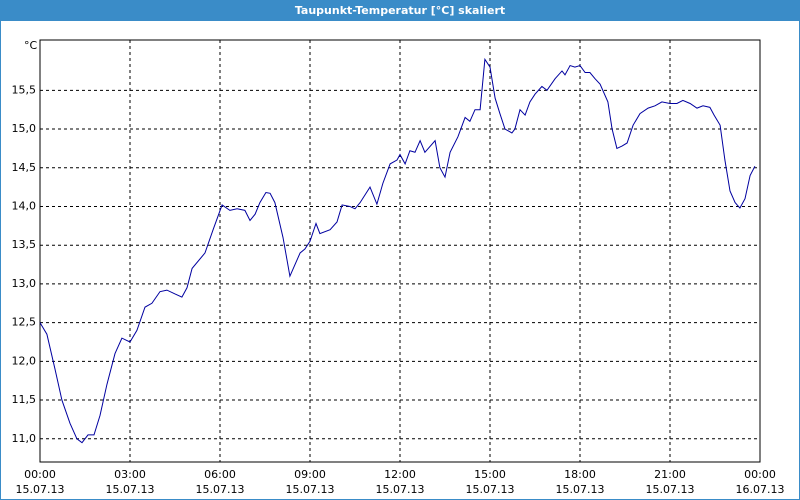 The image size is (800, 500). What do you see at coordinates (24, 89) in the screenshot?
I see `y-tick-label: 15,5` at bounding box center [24, 89].